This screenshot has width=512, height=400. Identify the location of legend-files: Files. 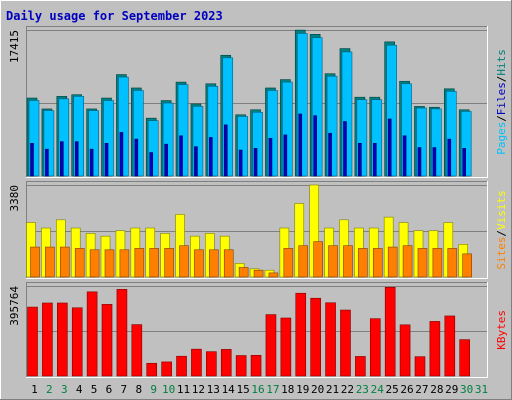
(501, 98).